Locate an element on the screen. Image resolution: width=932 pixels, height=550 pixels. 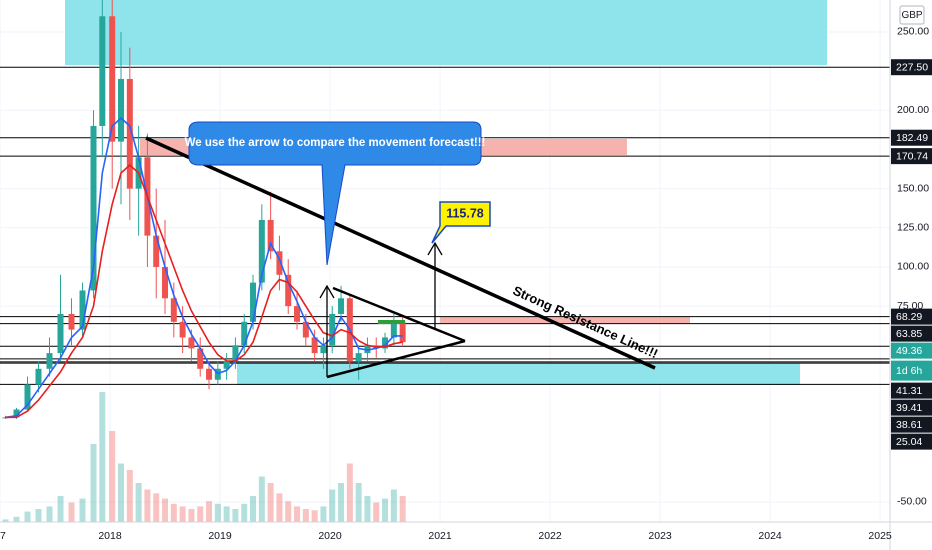
level-label: 170.74 is located at coordinates (912, 156).